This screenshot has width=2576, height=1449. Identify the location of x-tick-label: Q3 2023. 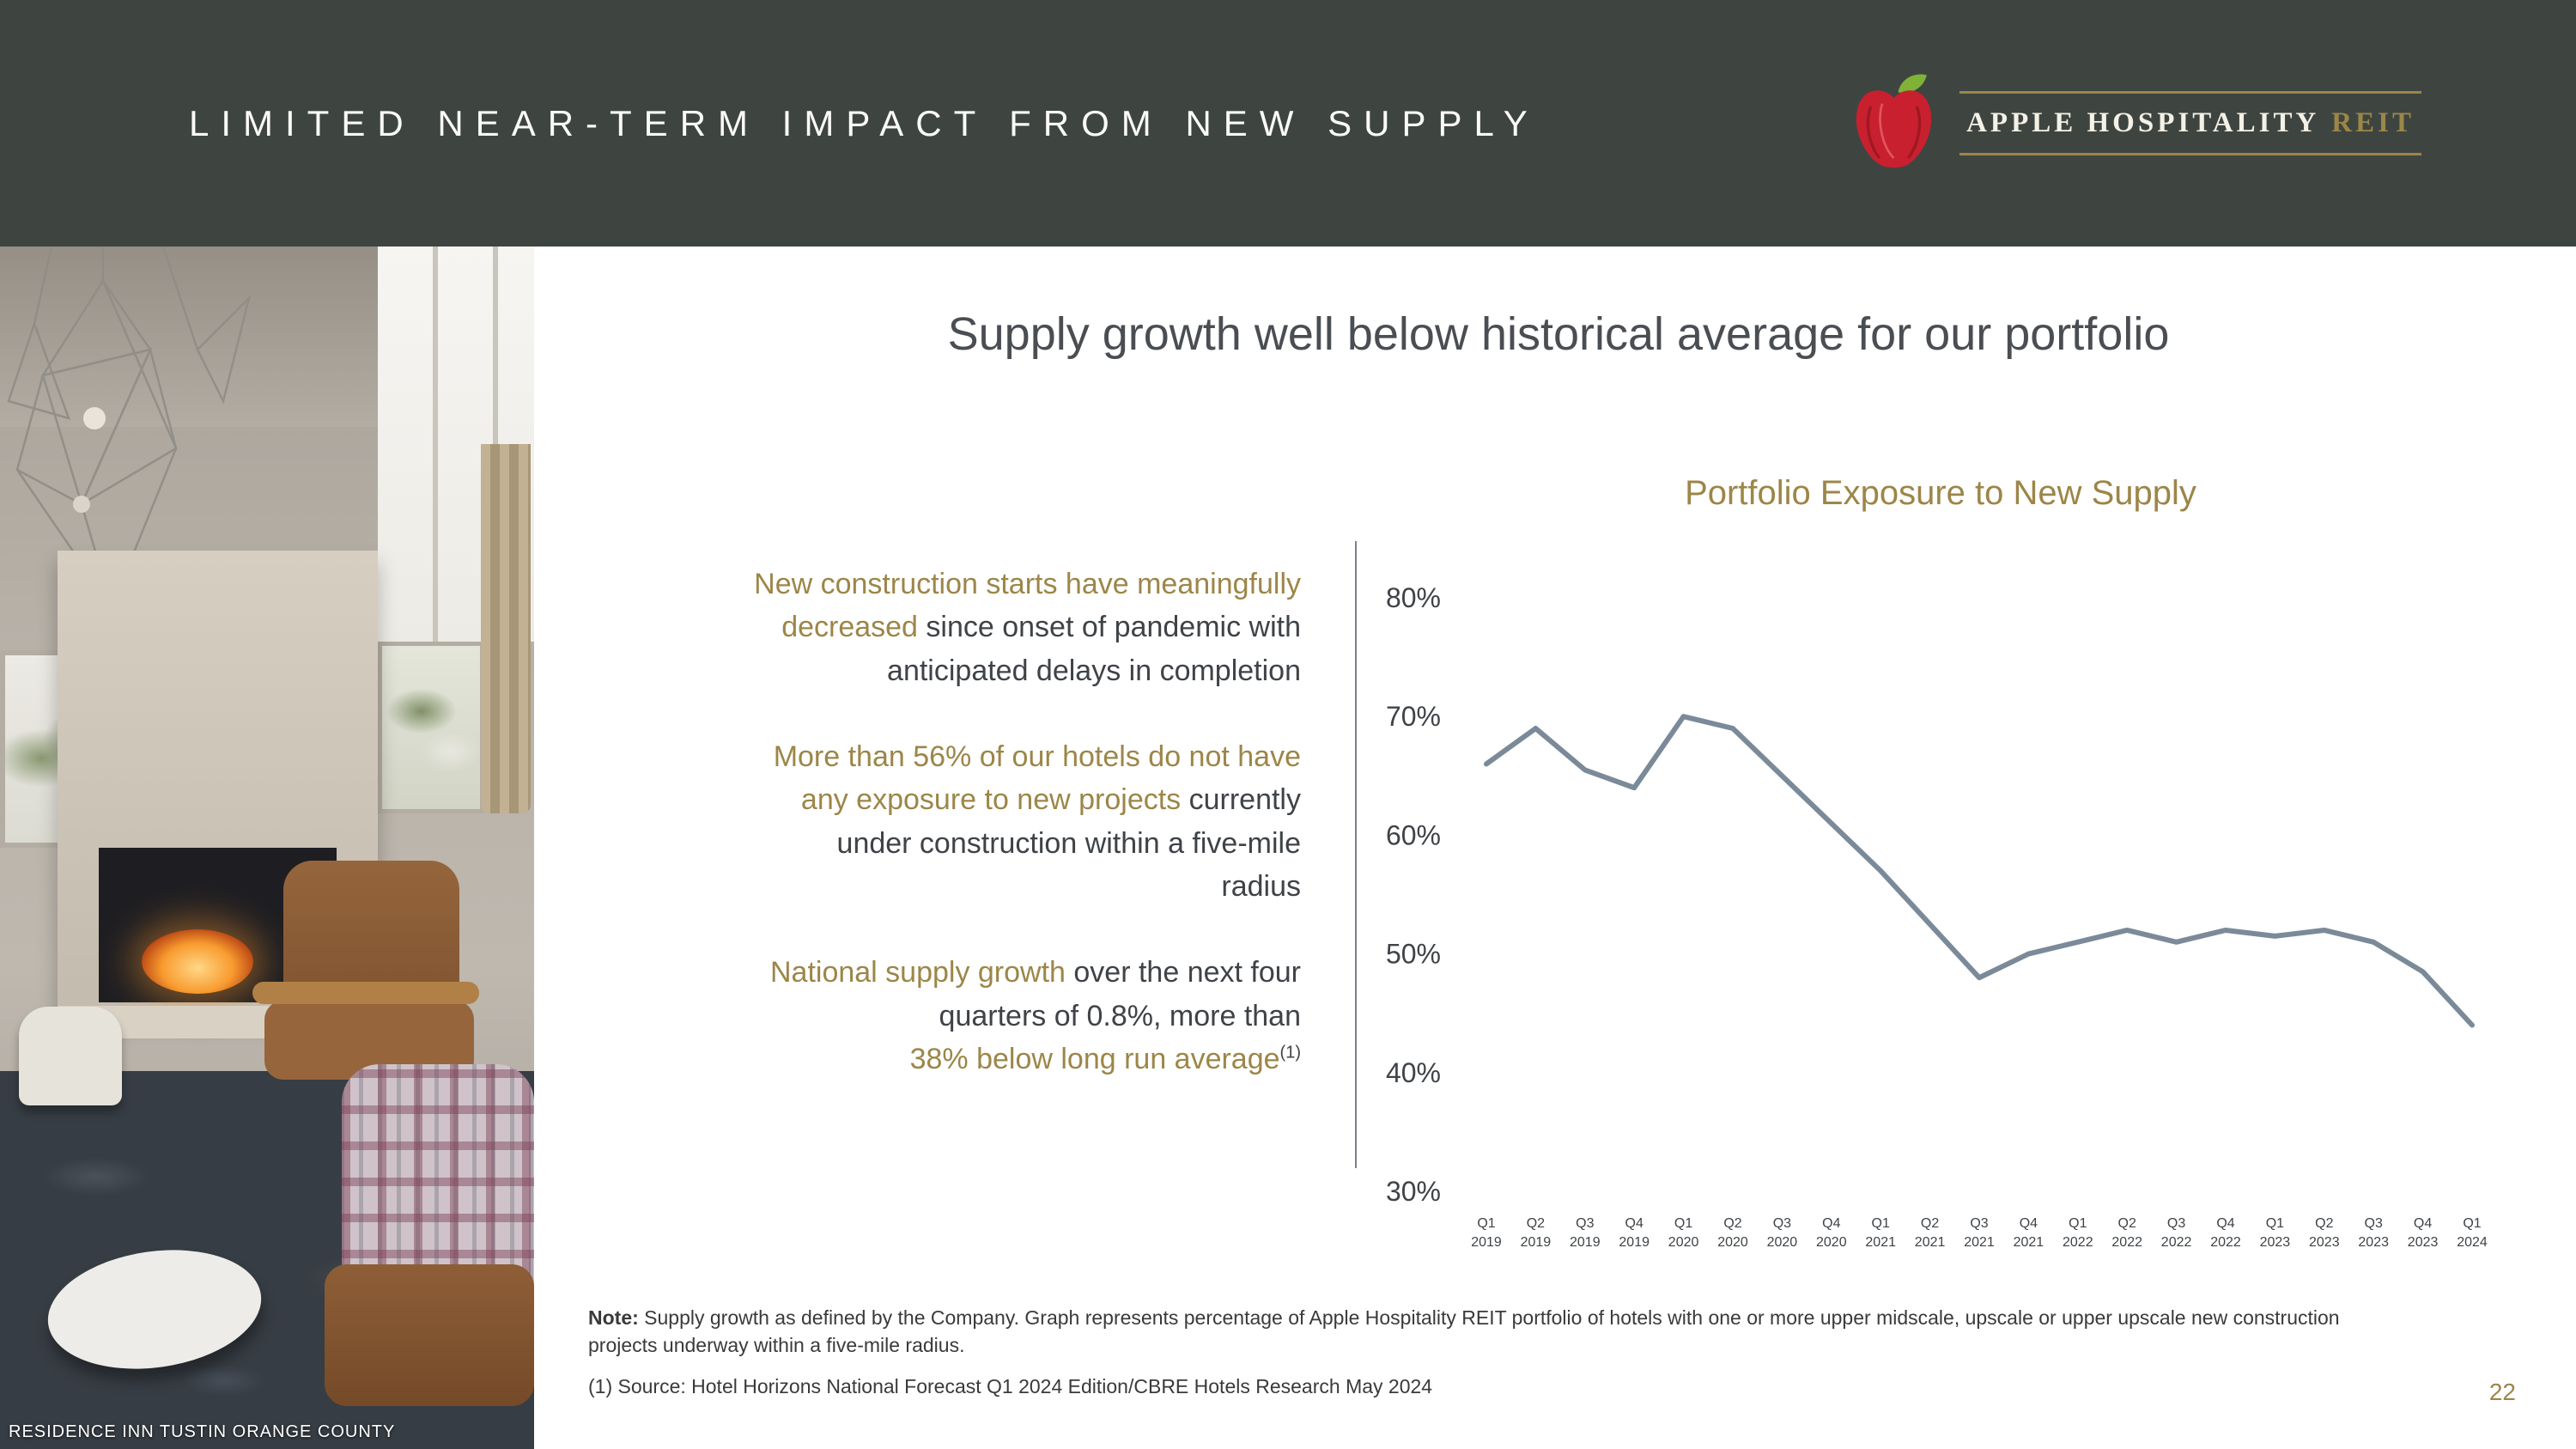
(2374, 1233).